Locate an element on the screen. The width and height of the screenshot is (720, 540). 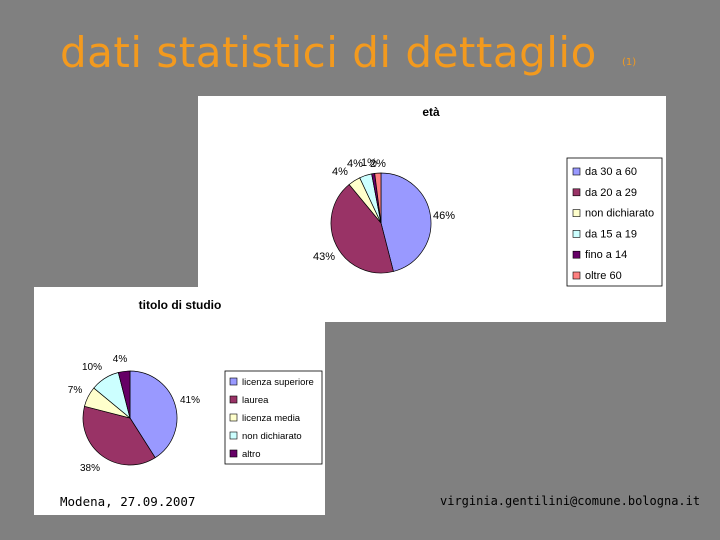
education-chart-title: titolo di studio is located at coordinates (180, 305).